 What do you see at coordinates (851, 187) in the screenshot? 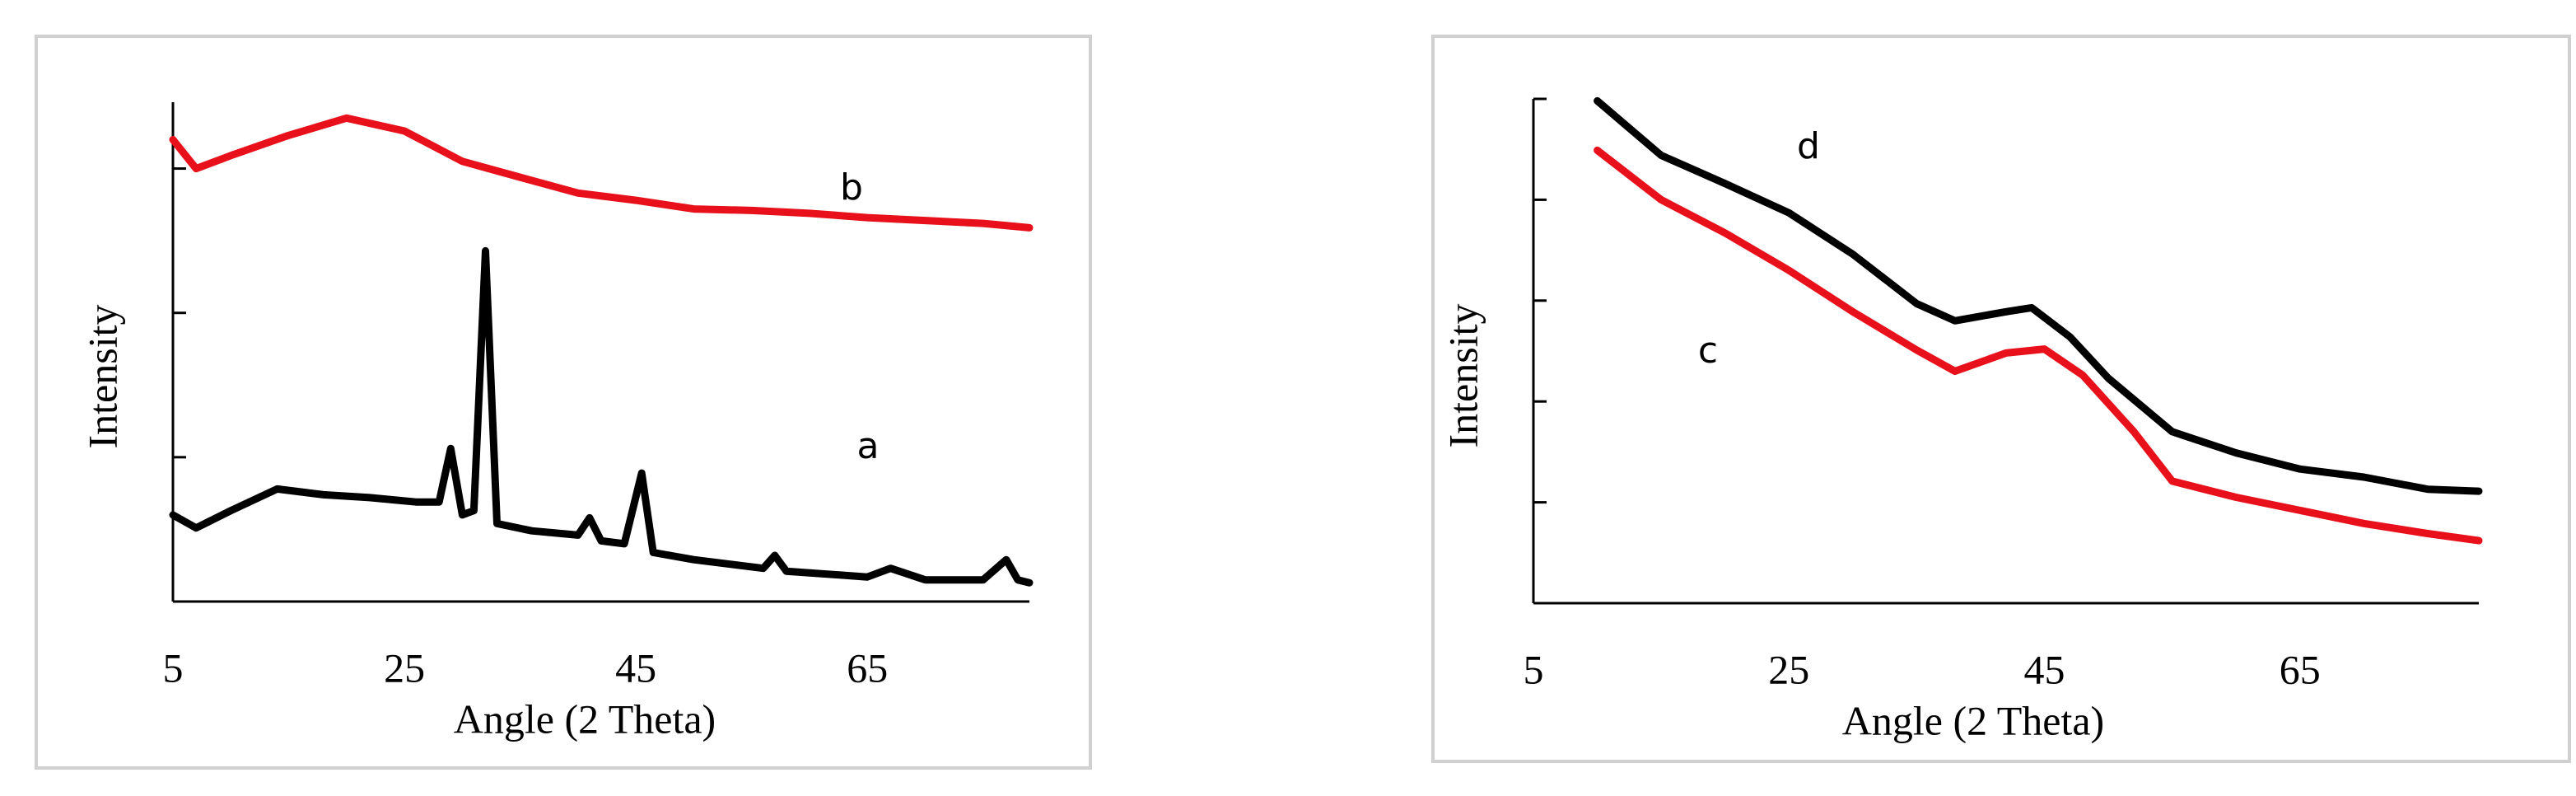
I see `series-label: b` at bounding box center [851, 187].